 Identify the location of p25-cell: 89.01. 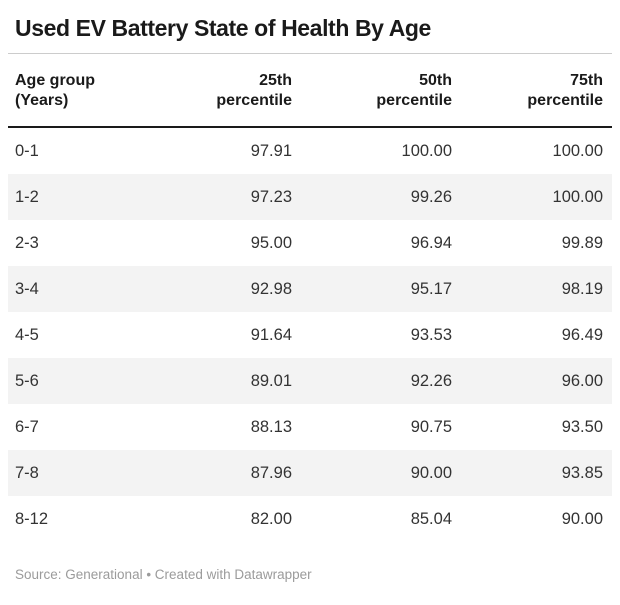
(222, 381).